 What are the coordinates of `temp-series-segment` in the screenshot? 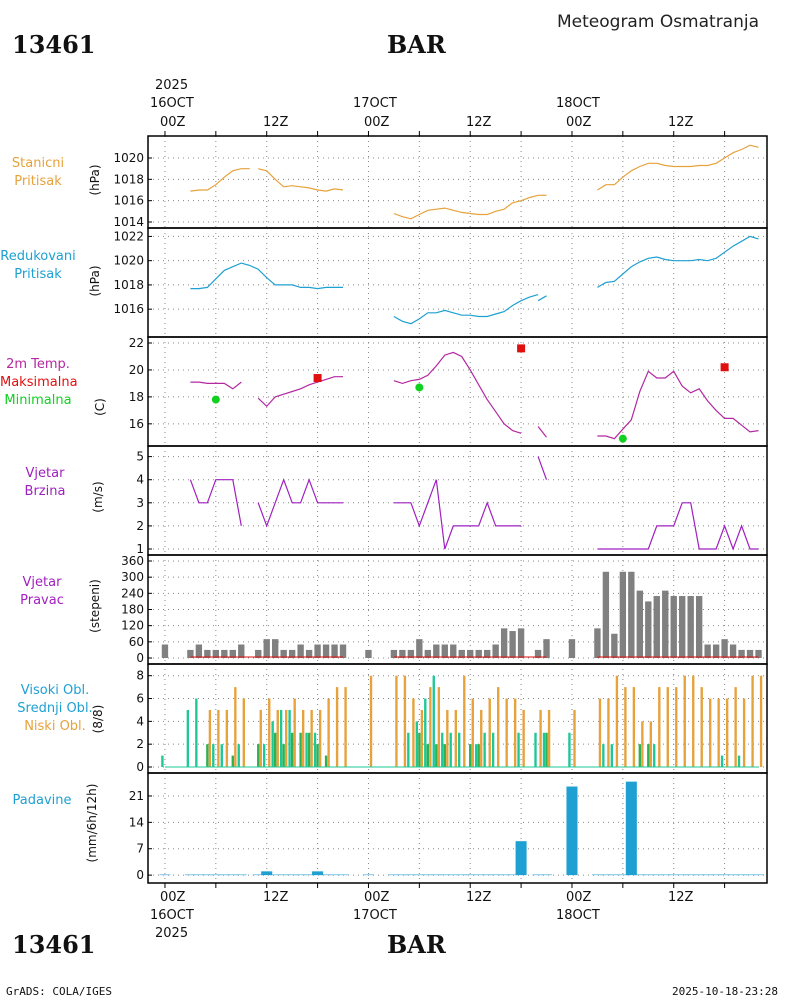 It's located at (216, 385).